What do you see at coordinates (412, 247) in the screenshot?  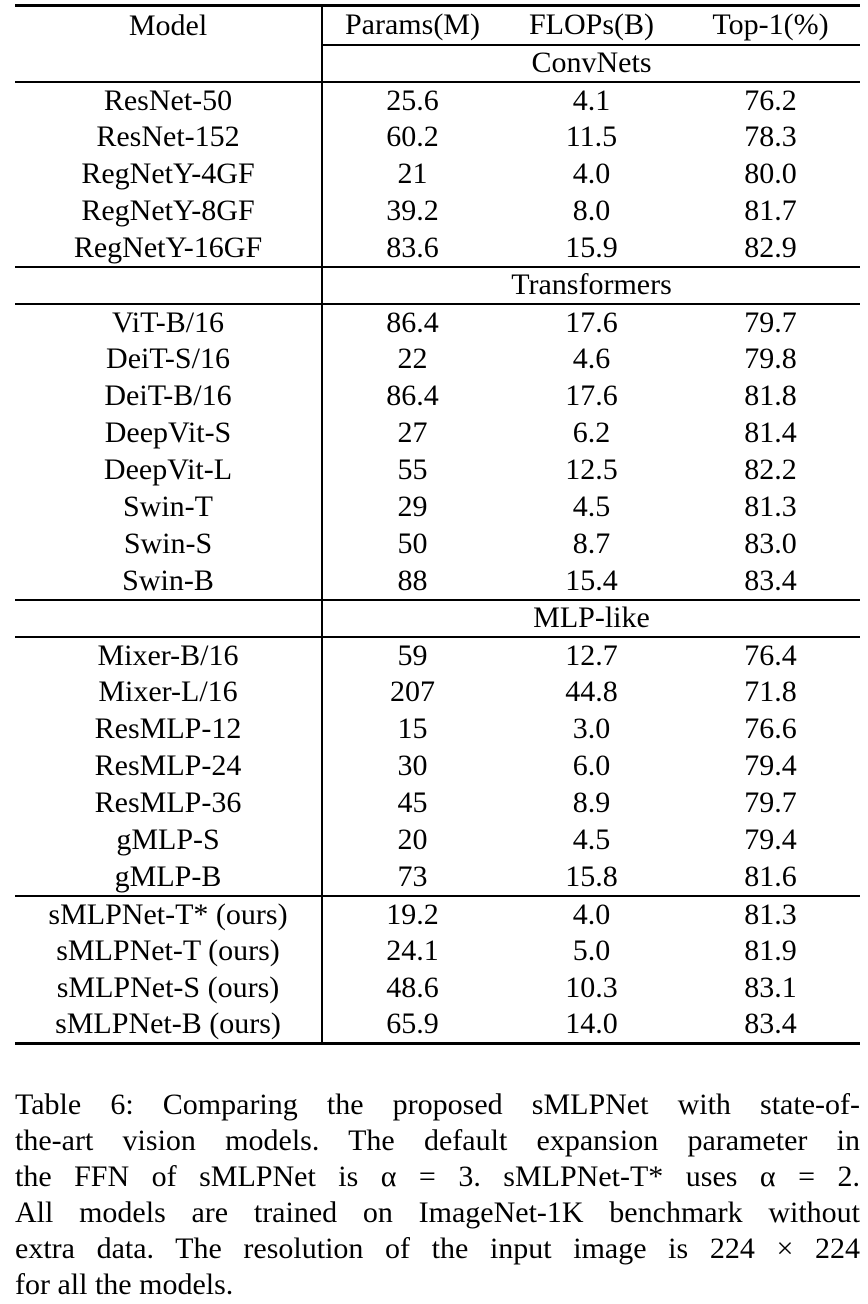 I see `params-cell: 83.6` at bounding box center [412, 247].